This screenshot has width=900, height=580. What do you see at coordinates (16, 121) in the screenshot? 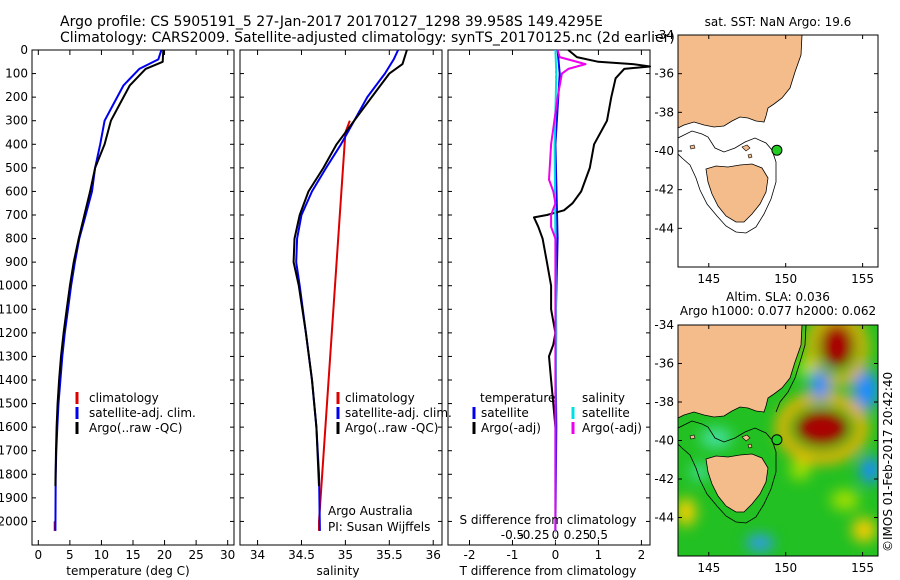
I see `depth-tick-label: 300` at bounding box center [16, 121].